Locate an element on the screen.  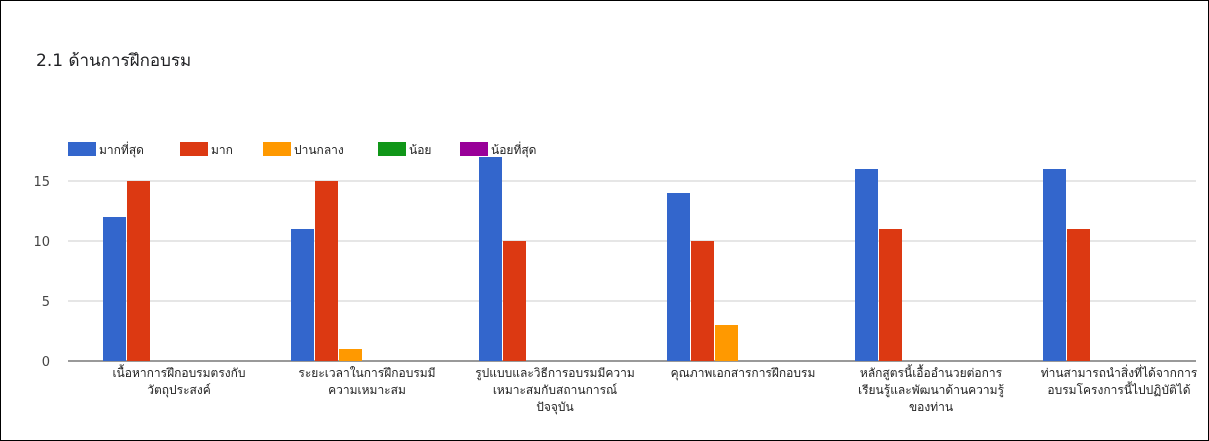
legend-label: มากที่สุด is located at coordinates (121, 149).